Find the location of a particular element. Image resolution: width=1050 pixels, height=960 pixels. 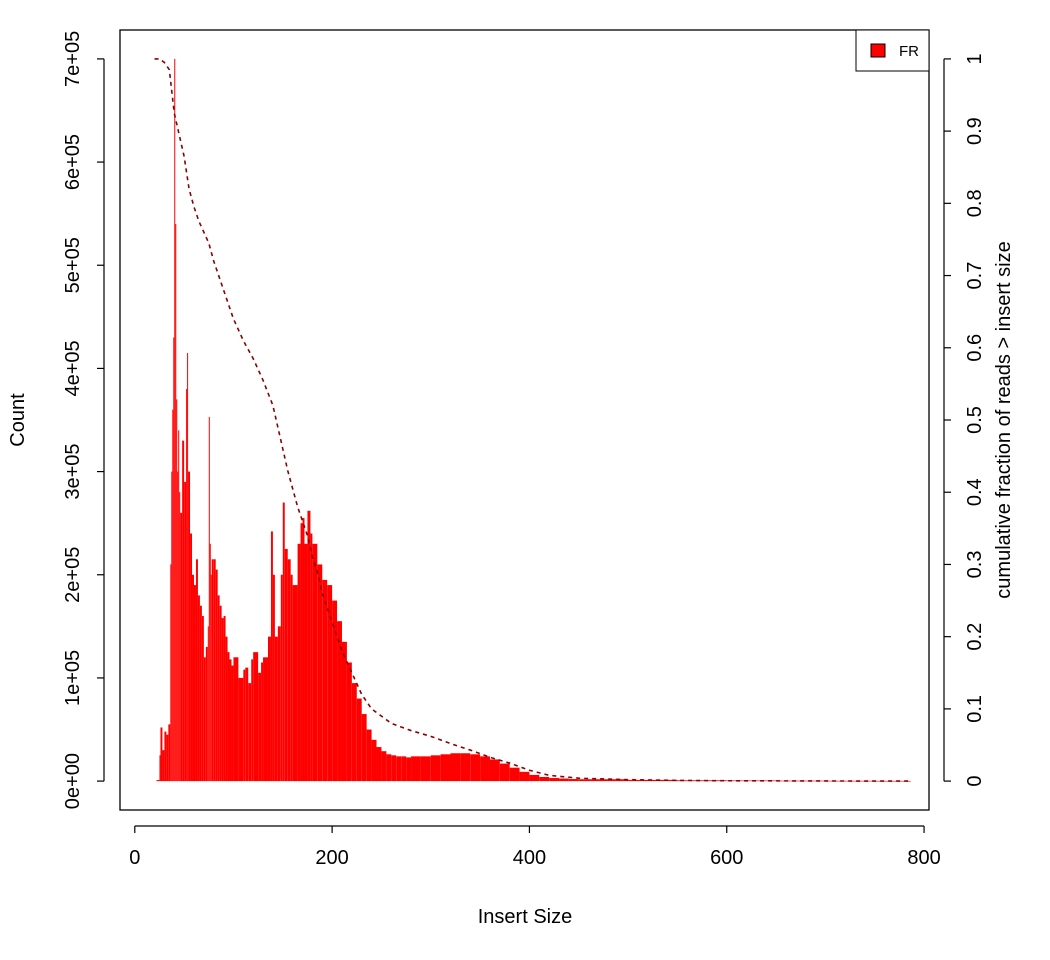

y-right-tick-label: 0.8 is located at coordinates (975, 203).